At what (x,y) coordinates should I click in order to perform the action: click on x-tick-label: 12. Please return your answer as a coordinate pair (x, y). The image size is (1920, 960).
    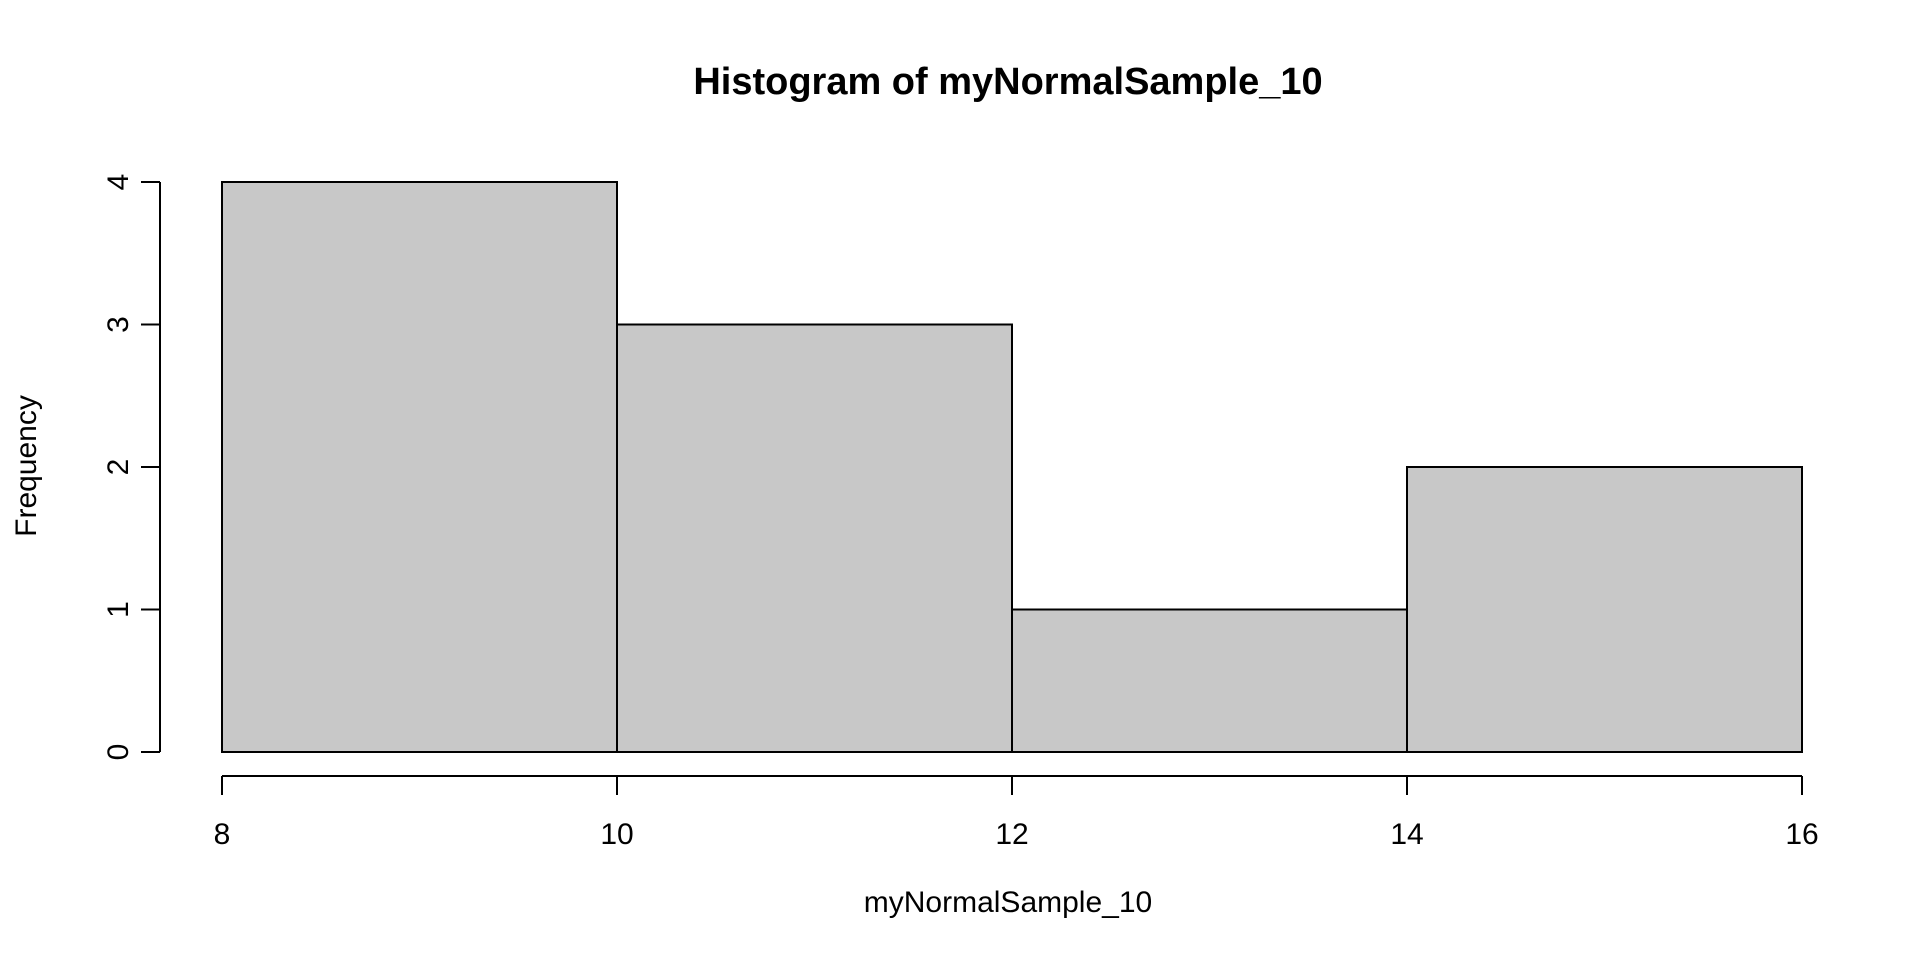
    Looking at the image, I should click on (1011, 834).